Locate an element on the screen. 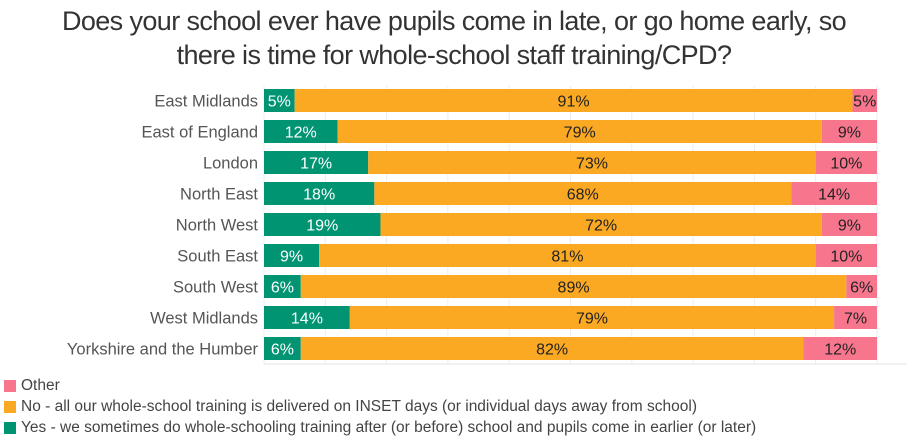 This screenshot has height=442, width=908. data-label-north-west-series-2: 9% is located at coordinates (849, 226).